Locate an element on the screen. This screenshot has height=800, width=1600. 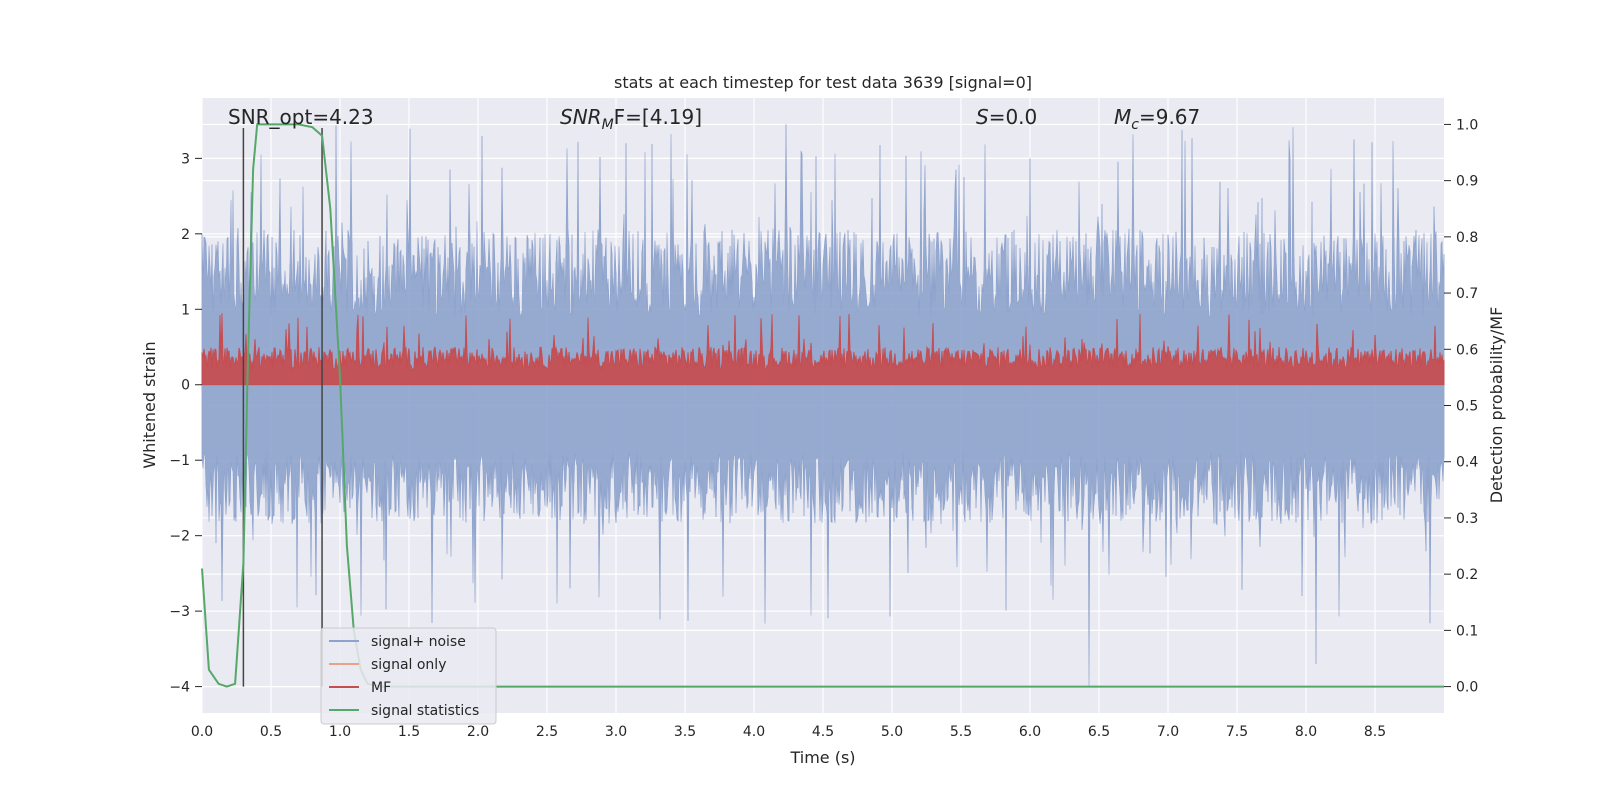
x-tick-label-15: 7.5 is located at coordinates (1237, 732).